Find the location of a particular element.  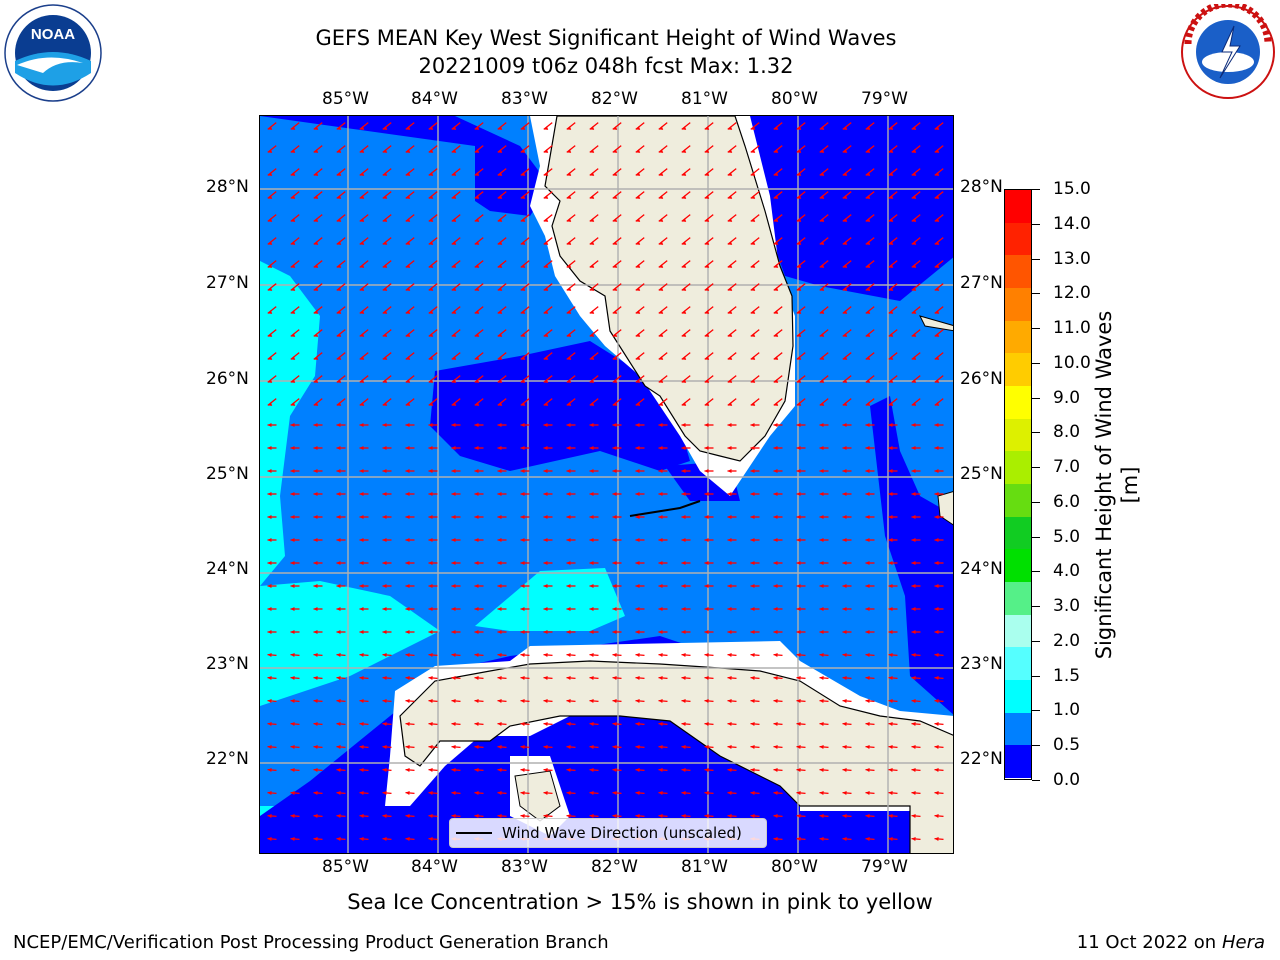

lon-tick-label: 85°W is located at coordinates (345, 99).